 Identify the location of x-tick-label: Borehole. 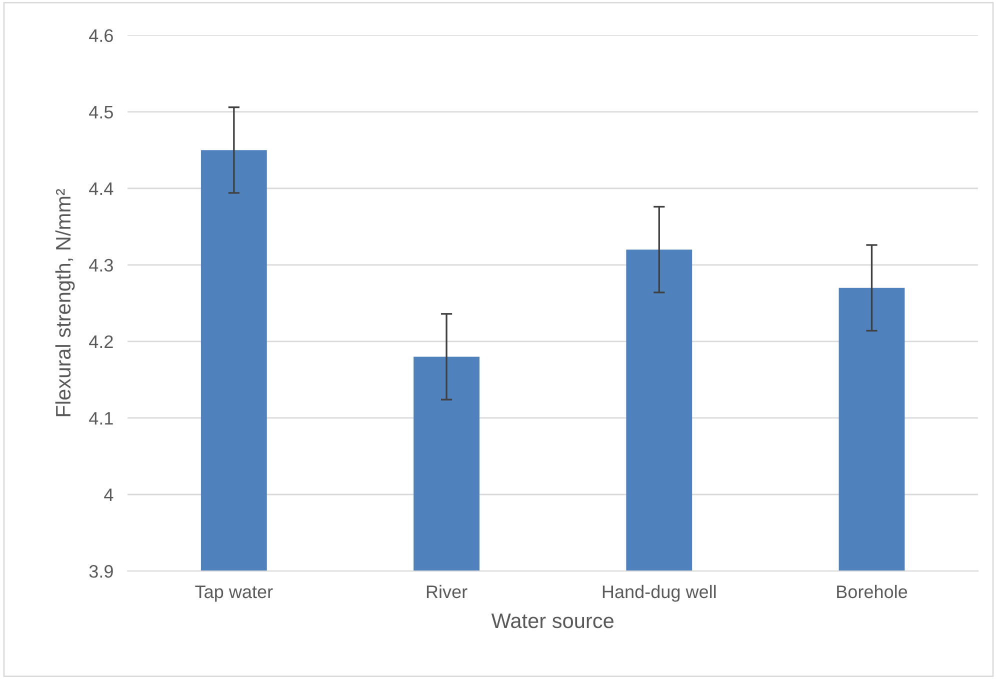
(872, 591).